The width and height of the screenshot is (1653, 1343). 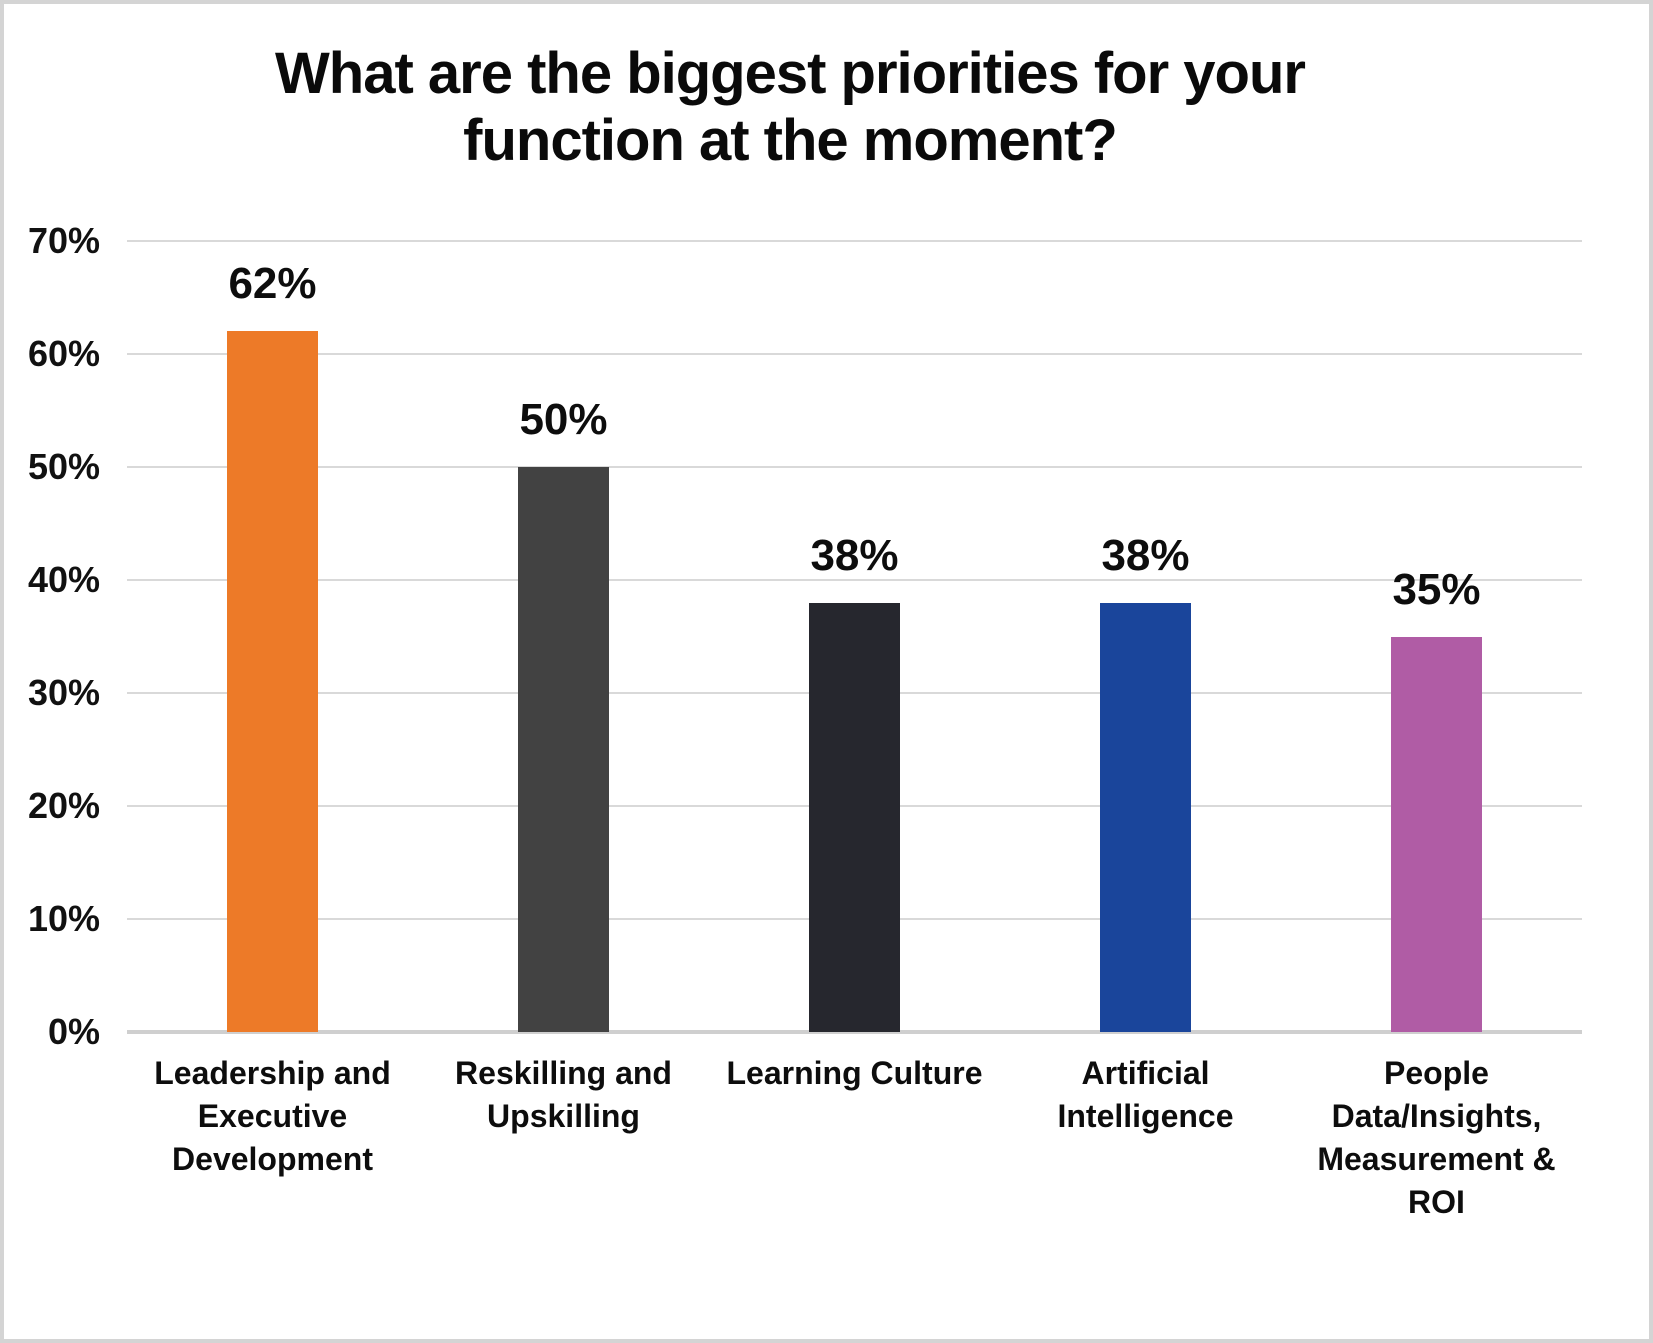 What do you see at coordinates (63, 353) in the screenshot?
I see `y-tick-60: 60%` at bounding box center [63, 353].